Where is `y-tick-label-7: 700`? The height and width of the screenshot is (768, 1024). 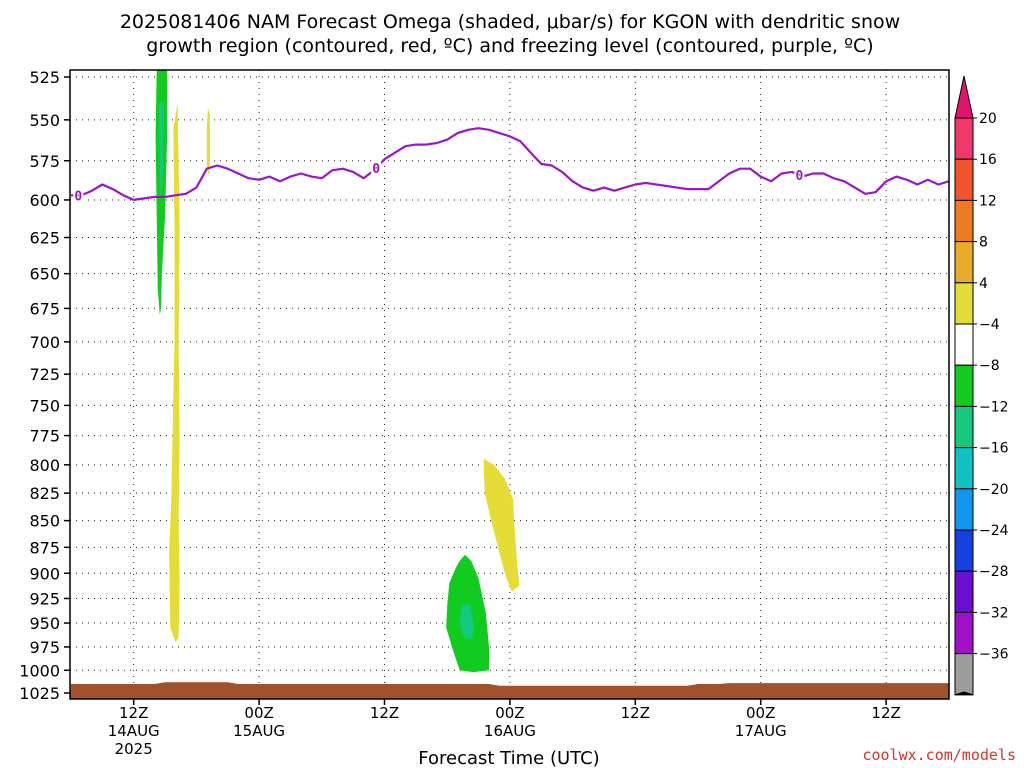
y-tick-label-7: 700 is located at coordinates (44, 342).